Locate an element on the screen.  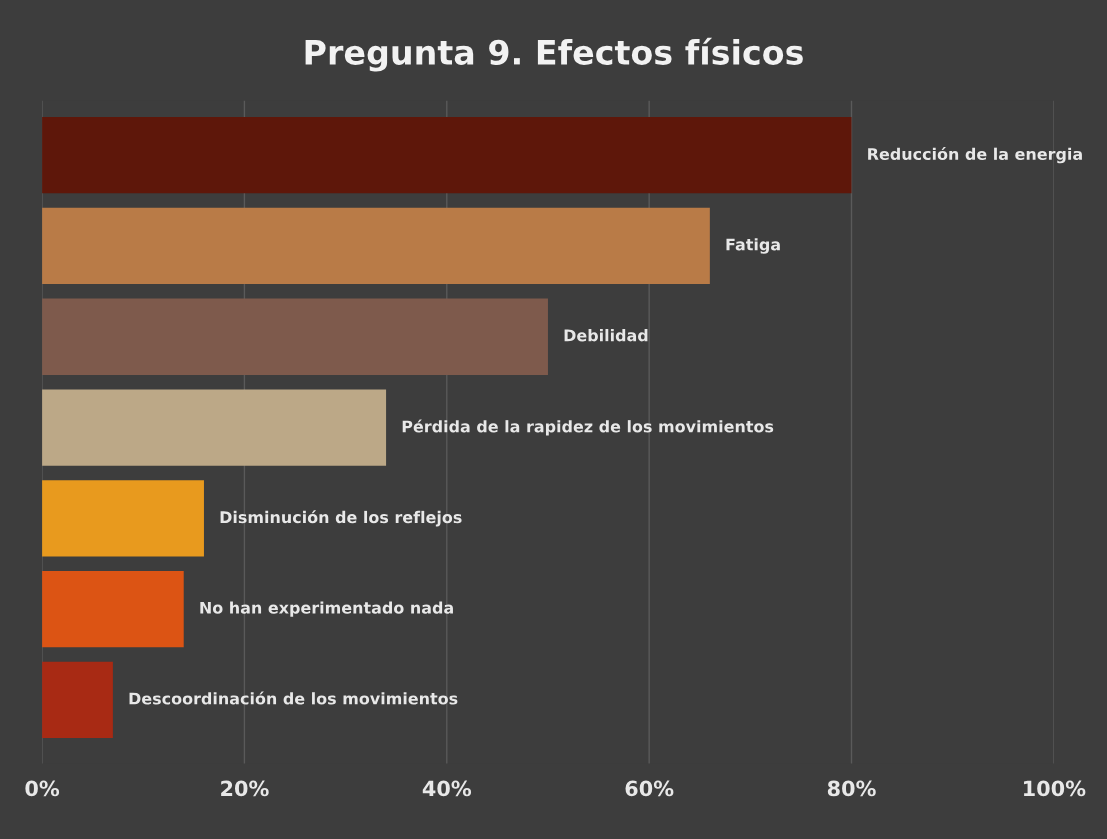
chart-title: Pregunta 9. Efectos físicos is located at coordinates (554, 54).